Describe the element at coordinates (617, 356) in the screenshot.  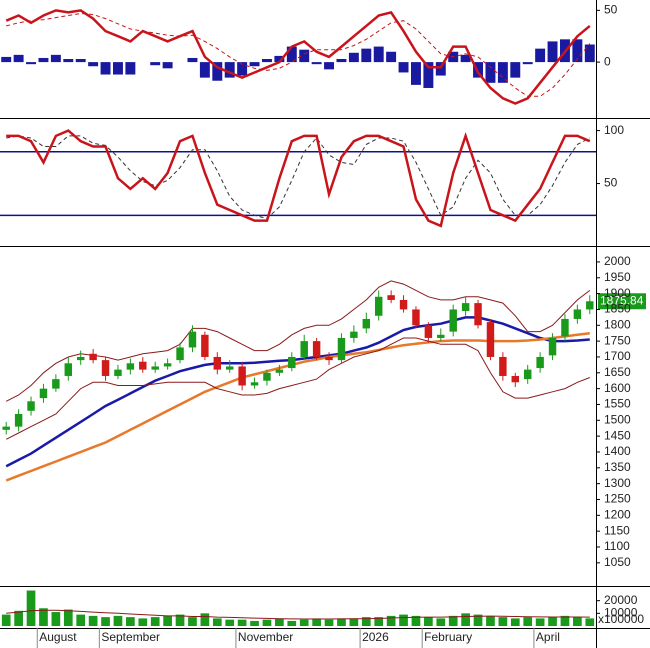
I see `y-tick-label: 1700` at that location.